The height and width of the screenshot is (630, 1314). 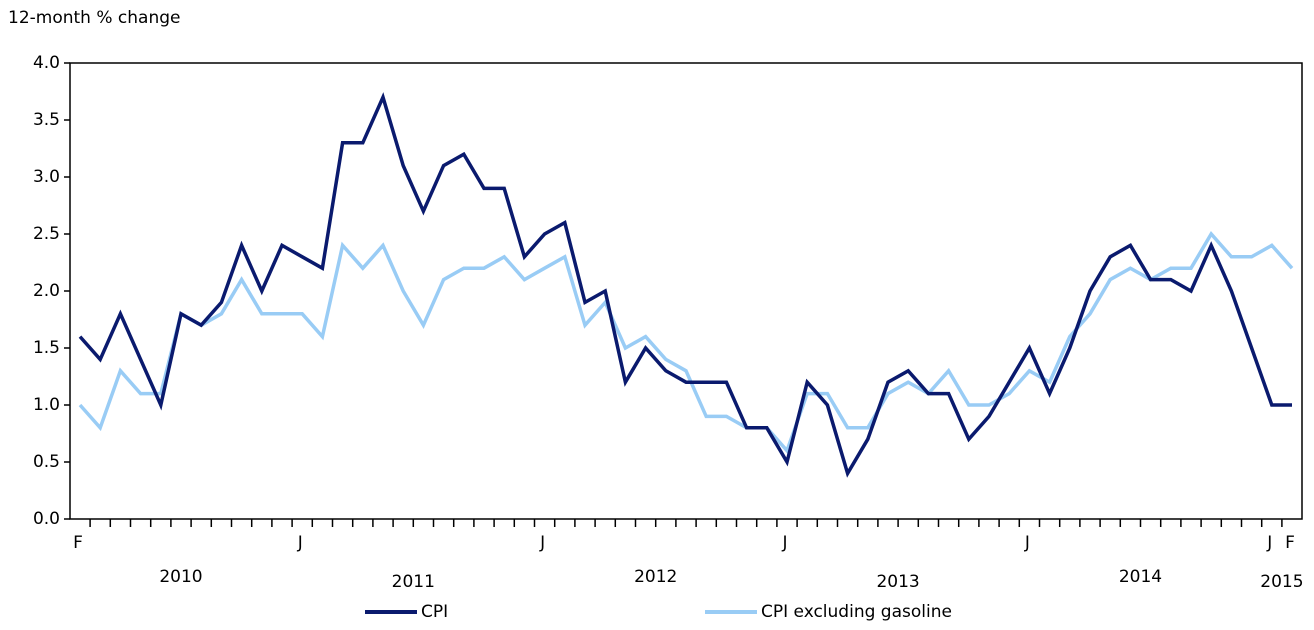 What do you see at coordinates (1281, 582) in the screenshot?
I see `year-label: 2015` at bounding box center [1281, 582].